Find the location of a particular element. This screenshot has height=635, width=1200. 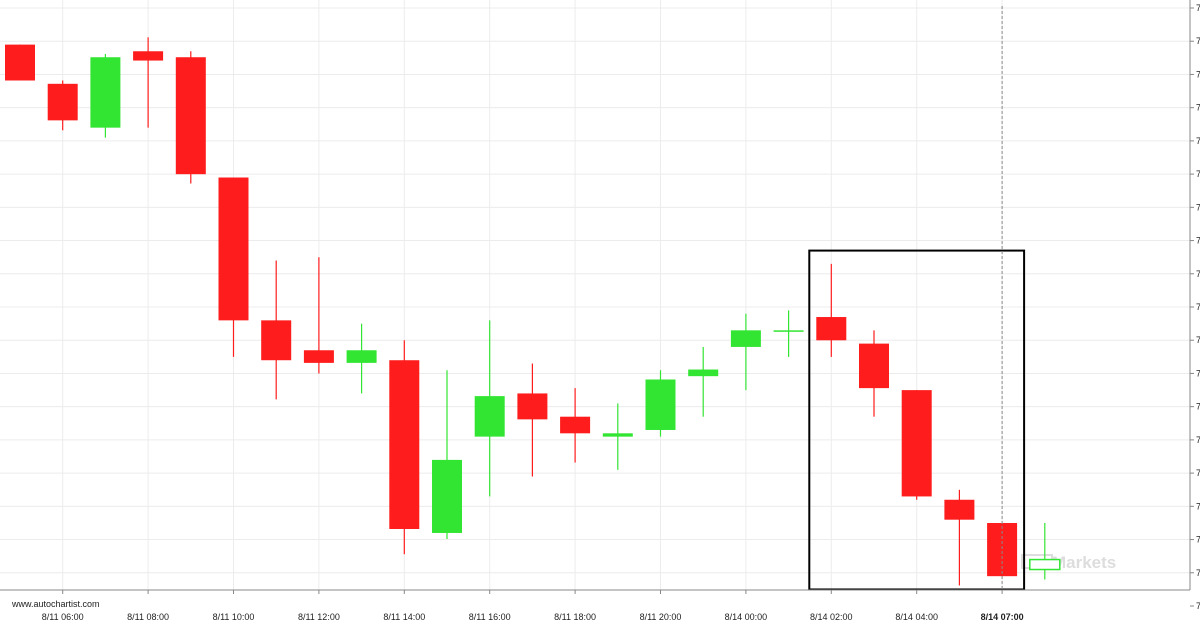

y-tick-label: 7,588.2100 is located at coordinates (1198, 8).